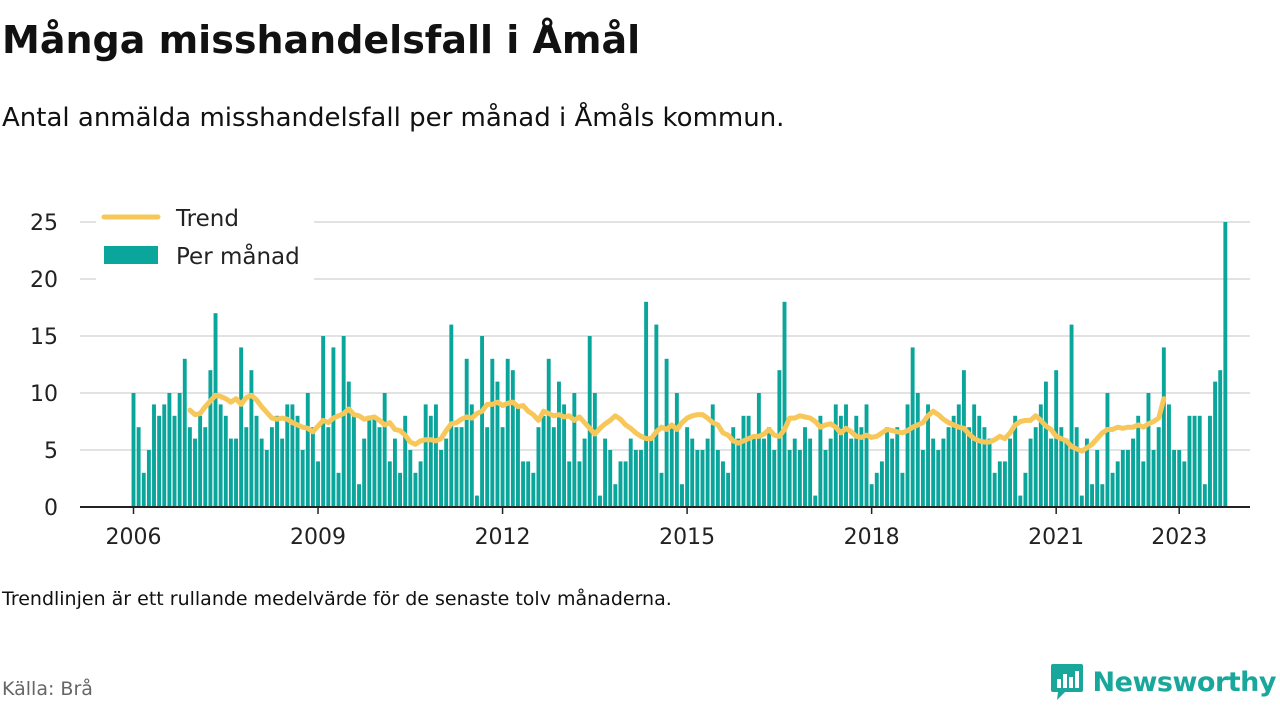  Describe the element at coordinates (134, 537) in the screenshot. I see `x-tick-label: 2006` at that location.